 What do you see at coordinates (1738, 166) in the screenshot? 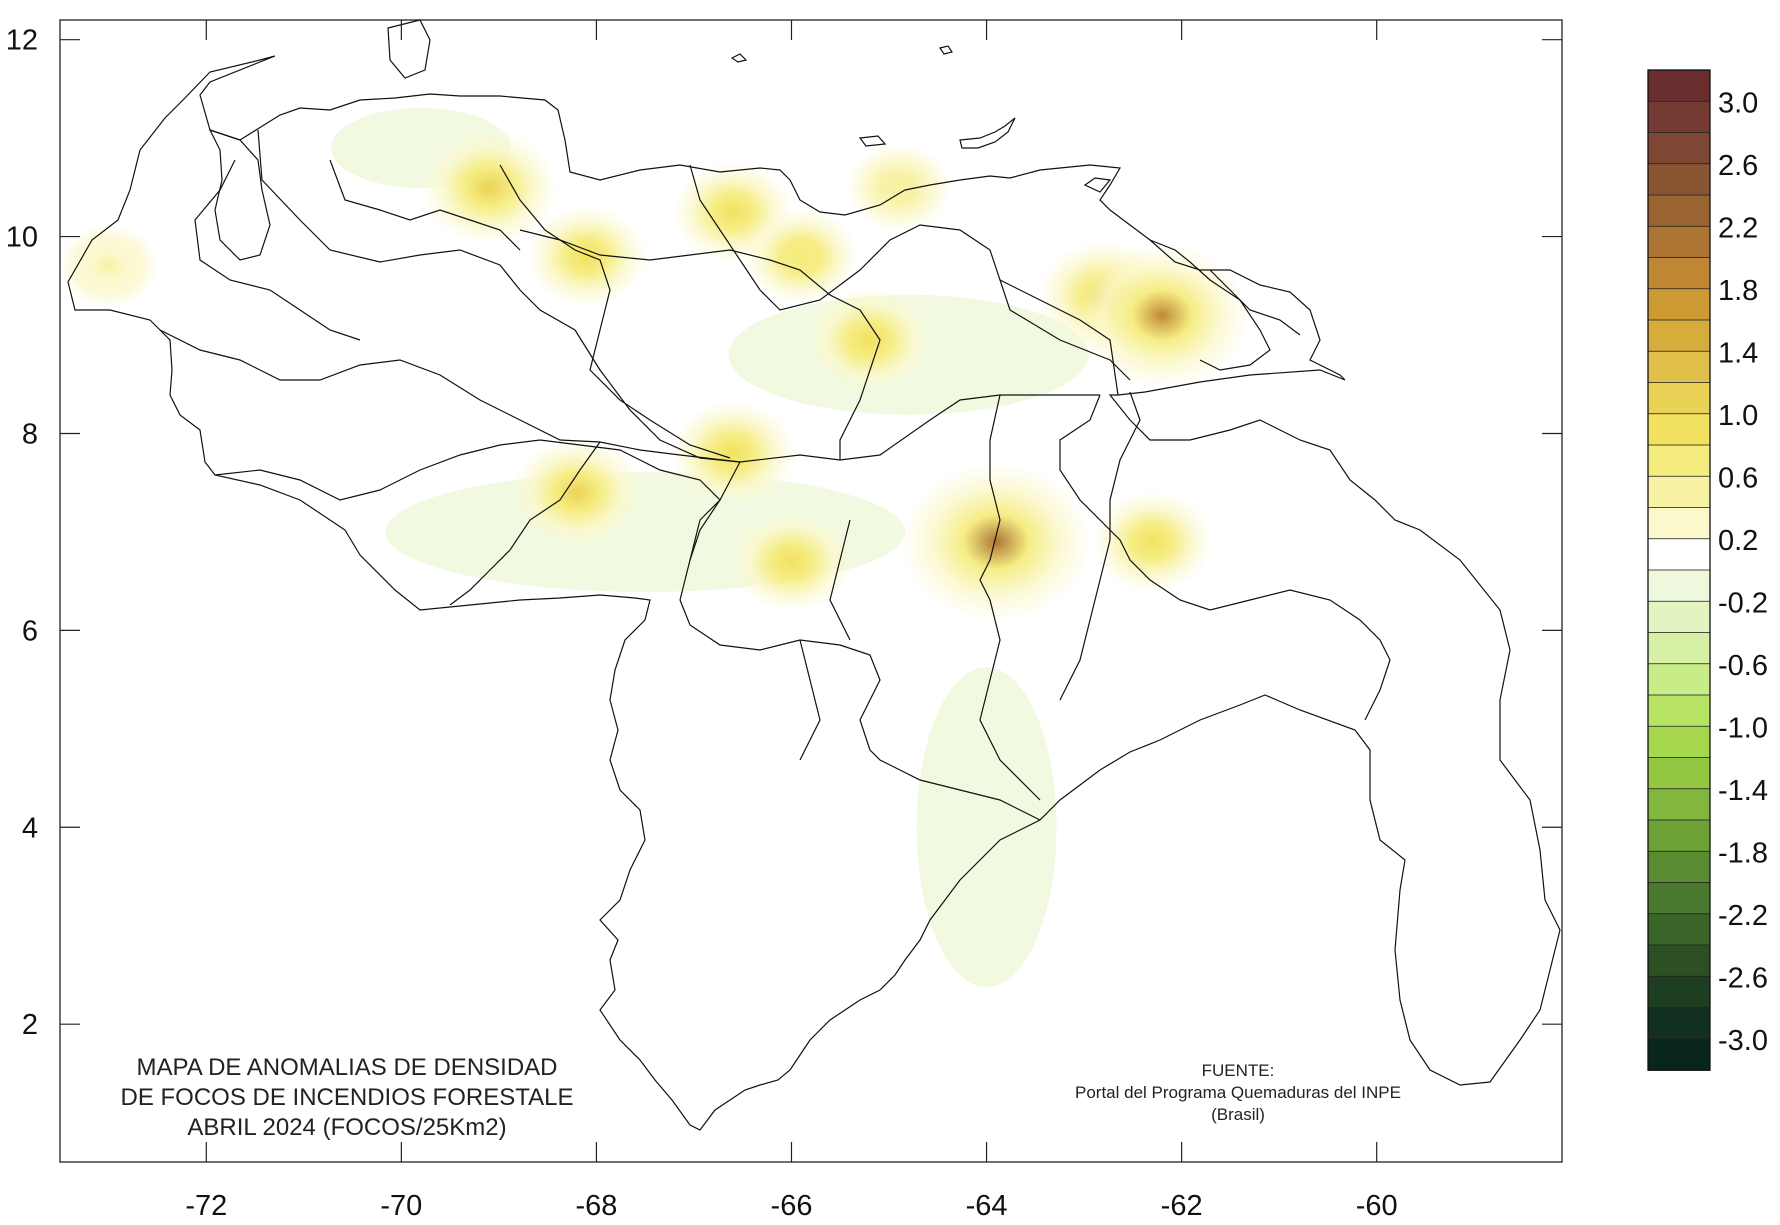
I see `colorbar-label: 2.6` at bounding box center [1738, 166].